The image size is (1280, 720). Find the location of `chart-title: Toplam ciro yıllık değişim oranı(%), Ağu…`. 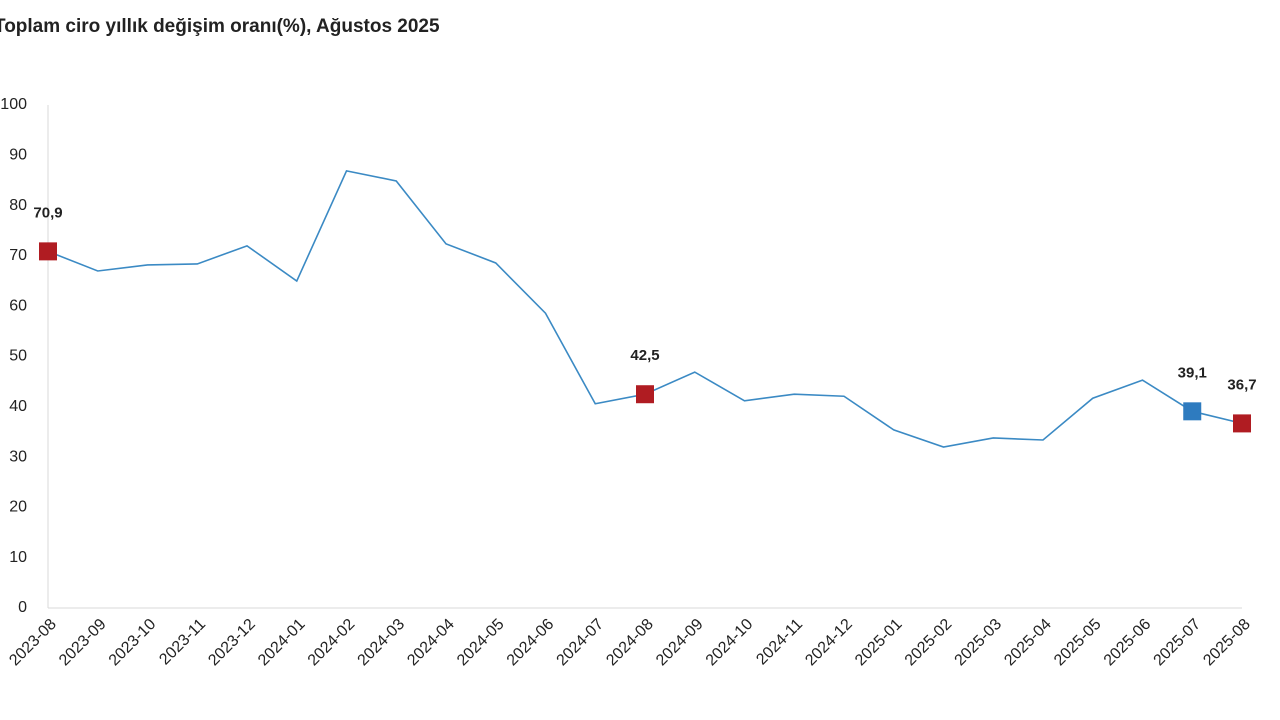

chart-title: Toplam ciro yıllık değişim oranı(%), Ağu… is located at coordinates (220, 26).